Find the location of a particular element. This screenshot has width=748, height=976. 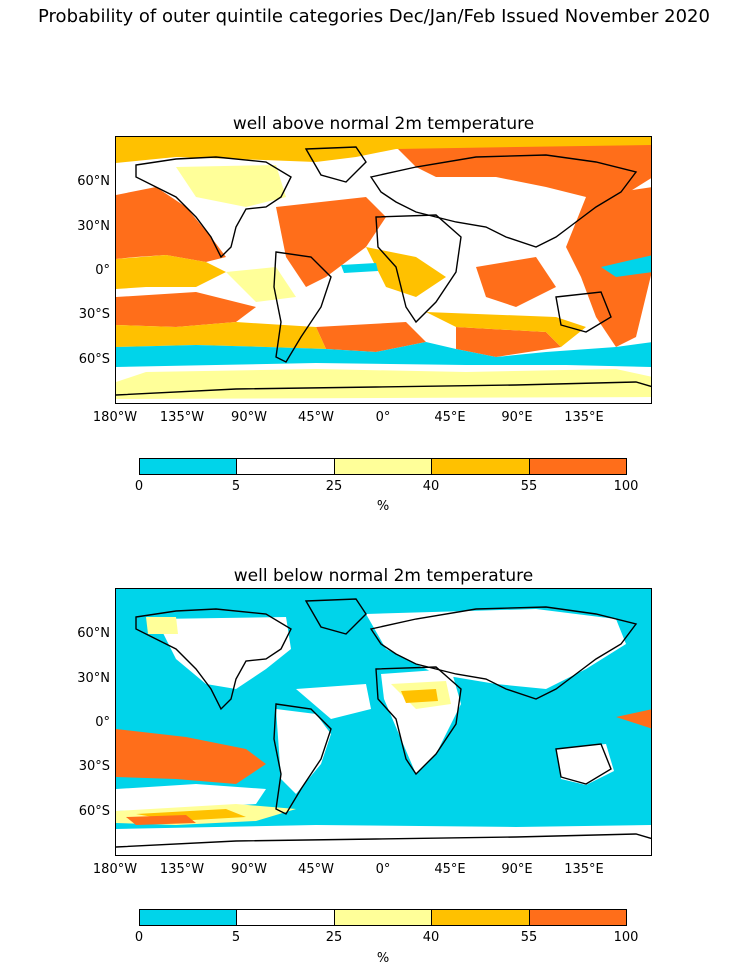

xtick-45E-top: 45°E is located at coordinates (450, 417).